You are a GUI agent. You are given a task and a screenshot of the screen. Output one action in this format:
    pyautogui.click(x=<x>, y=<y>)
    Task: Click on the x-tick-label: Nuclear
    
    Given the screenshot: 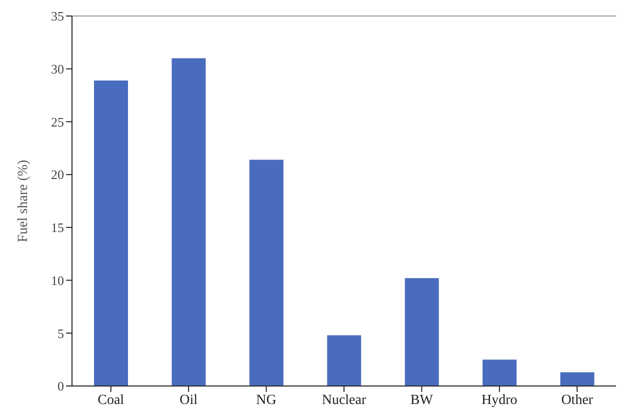 What is the action you would take?
    pyautogui.click(x=344, y=400)
    